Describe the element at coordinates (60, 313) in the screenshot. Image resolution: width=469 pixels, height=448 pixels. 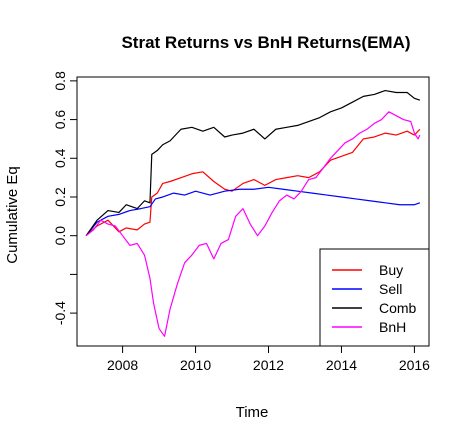
I see `y-tick-label: -0.4` at that location.